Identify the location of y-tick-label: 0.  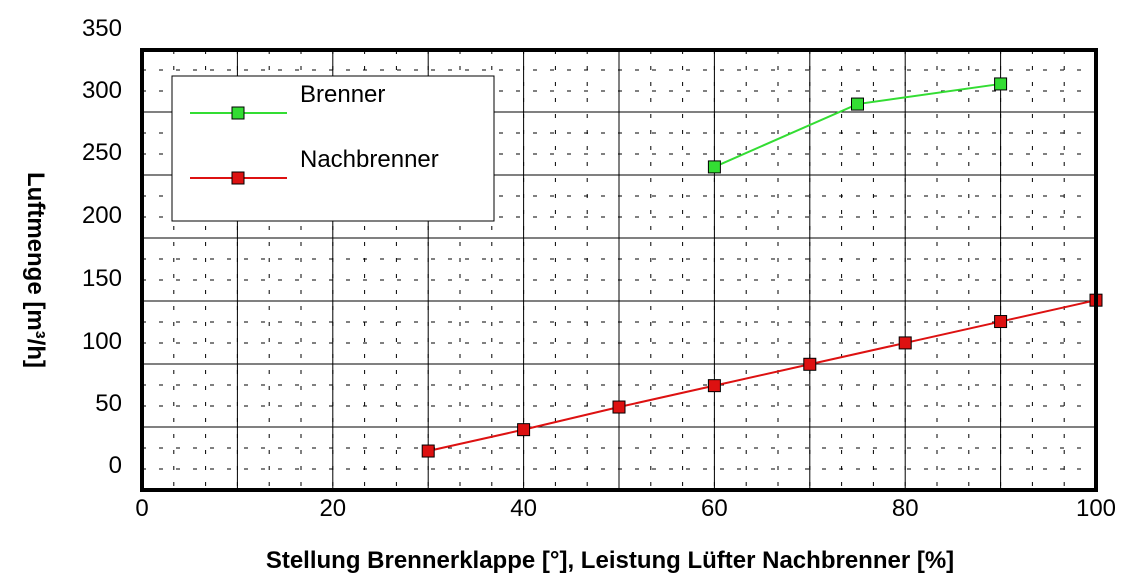
(115, 465).